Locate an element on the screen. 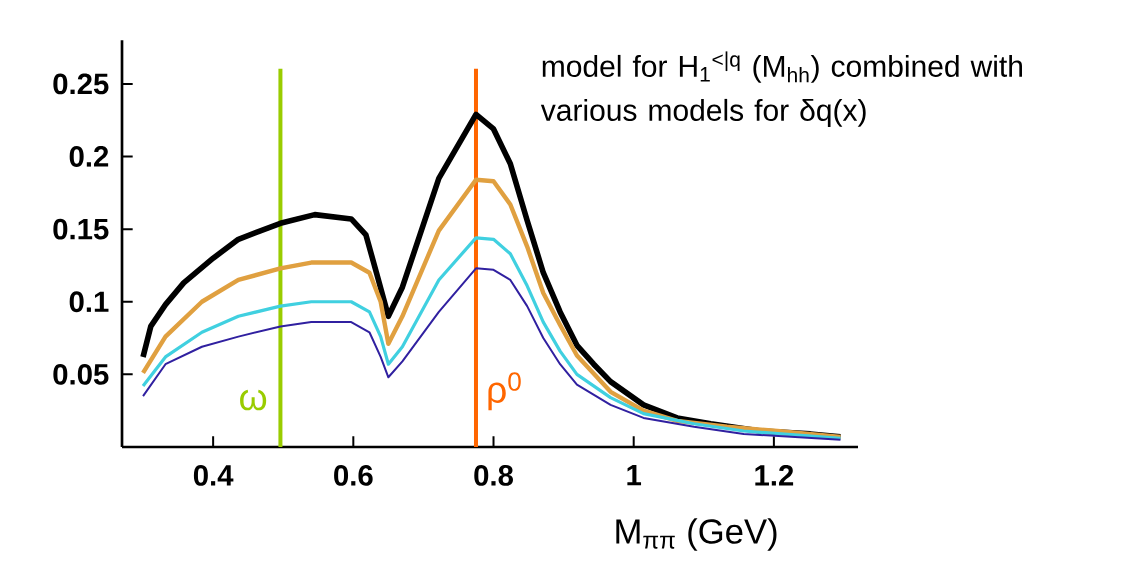 Image resolution: width=1138 pixels, height=567 pixels. x-tick-label: 0.8 is located at coordinates (493, 475).